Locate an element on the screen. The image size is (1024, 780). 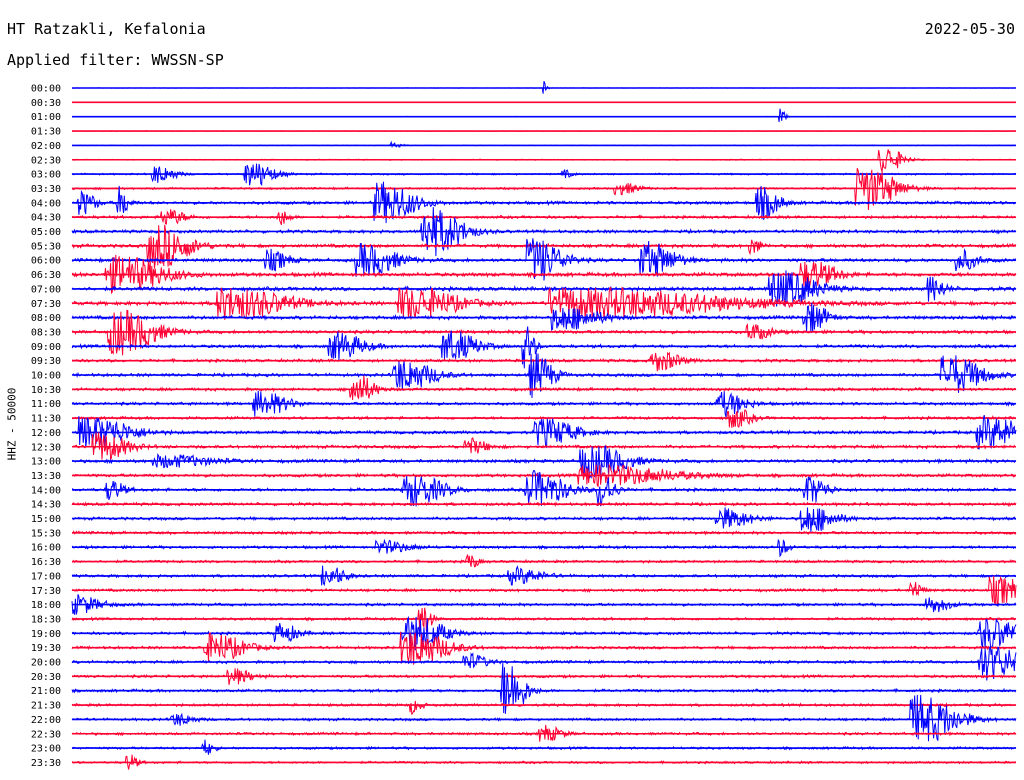
row-time-label: 13:00 is located at coordinates (46, 462).